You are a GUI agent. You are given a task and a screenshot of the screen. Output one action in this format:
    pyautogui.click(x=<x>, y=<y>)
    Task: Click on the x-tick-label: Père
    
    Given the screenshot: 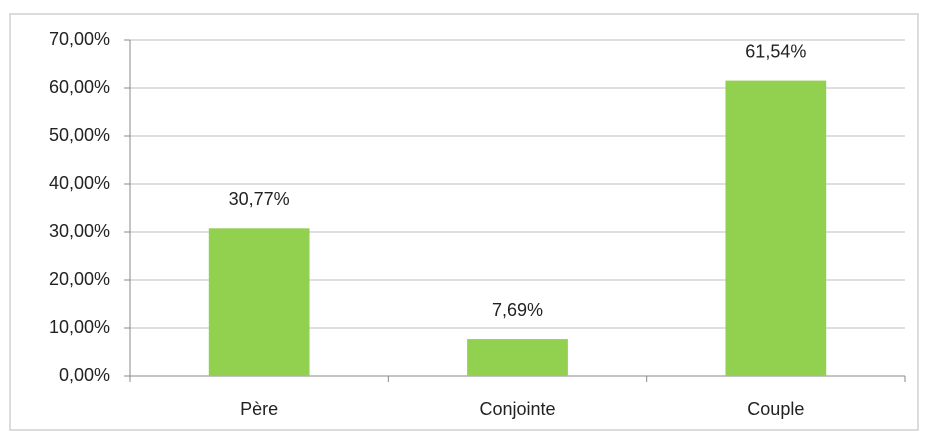 What is the action you would take?
    pyautogui.click(x=259, y=409)
    